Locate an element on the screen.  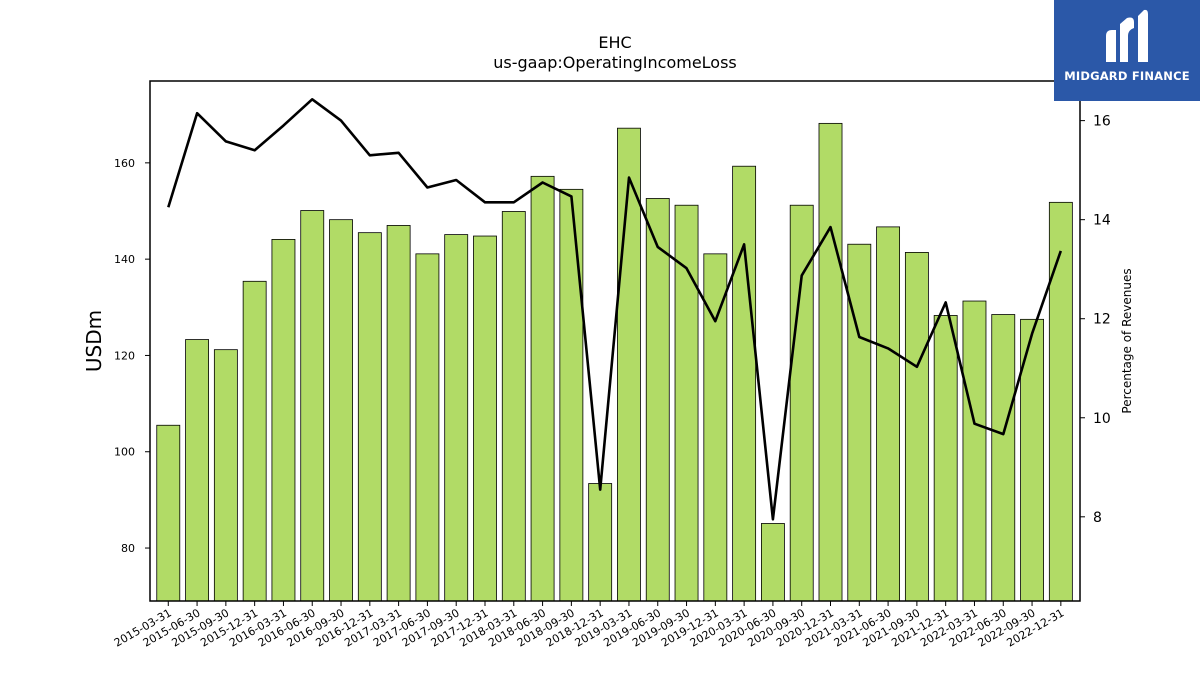
y2-tick-label: 12 is located at coordinates (1102, 320).